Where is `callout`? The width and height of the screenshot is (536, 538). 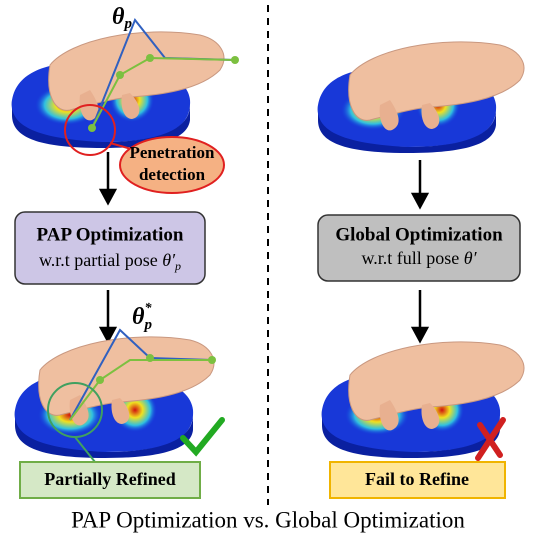 callout is located at coordinates (172, 165).